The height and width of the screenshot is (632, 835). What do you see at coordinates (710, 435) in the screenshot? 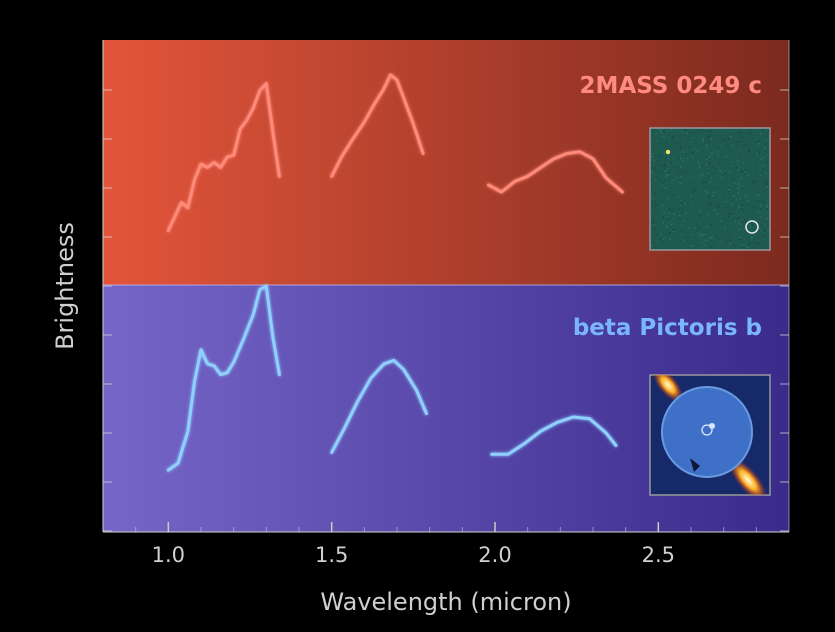
I see `disk-image` at bounding box center [710, 435].